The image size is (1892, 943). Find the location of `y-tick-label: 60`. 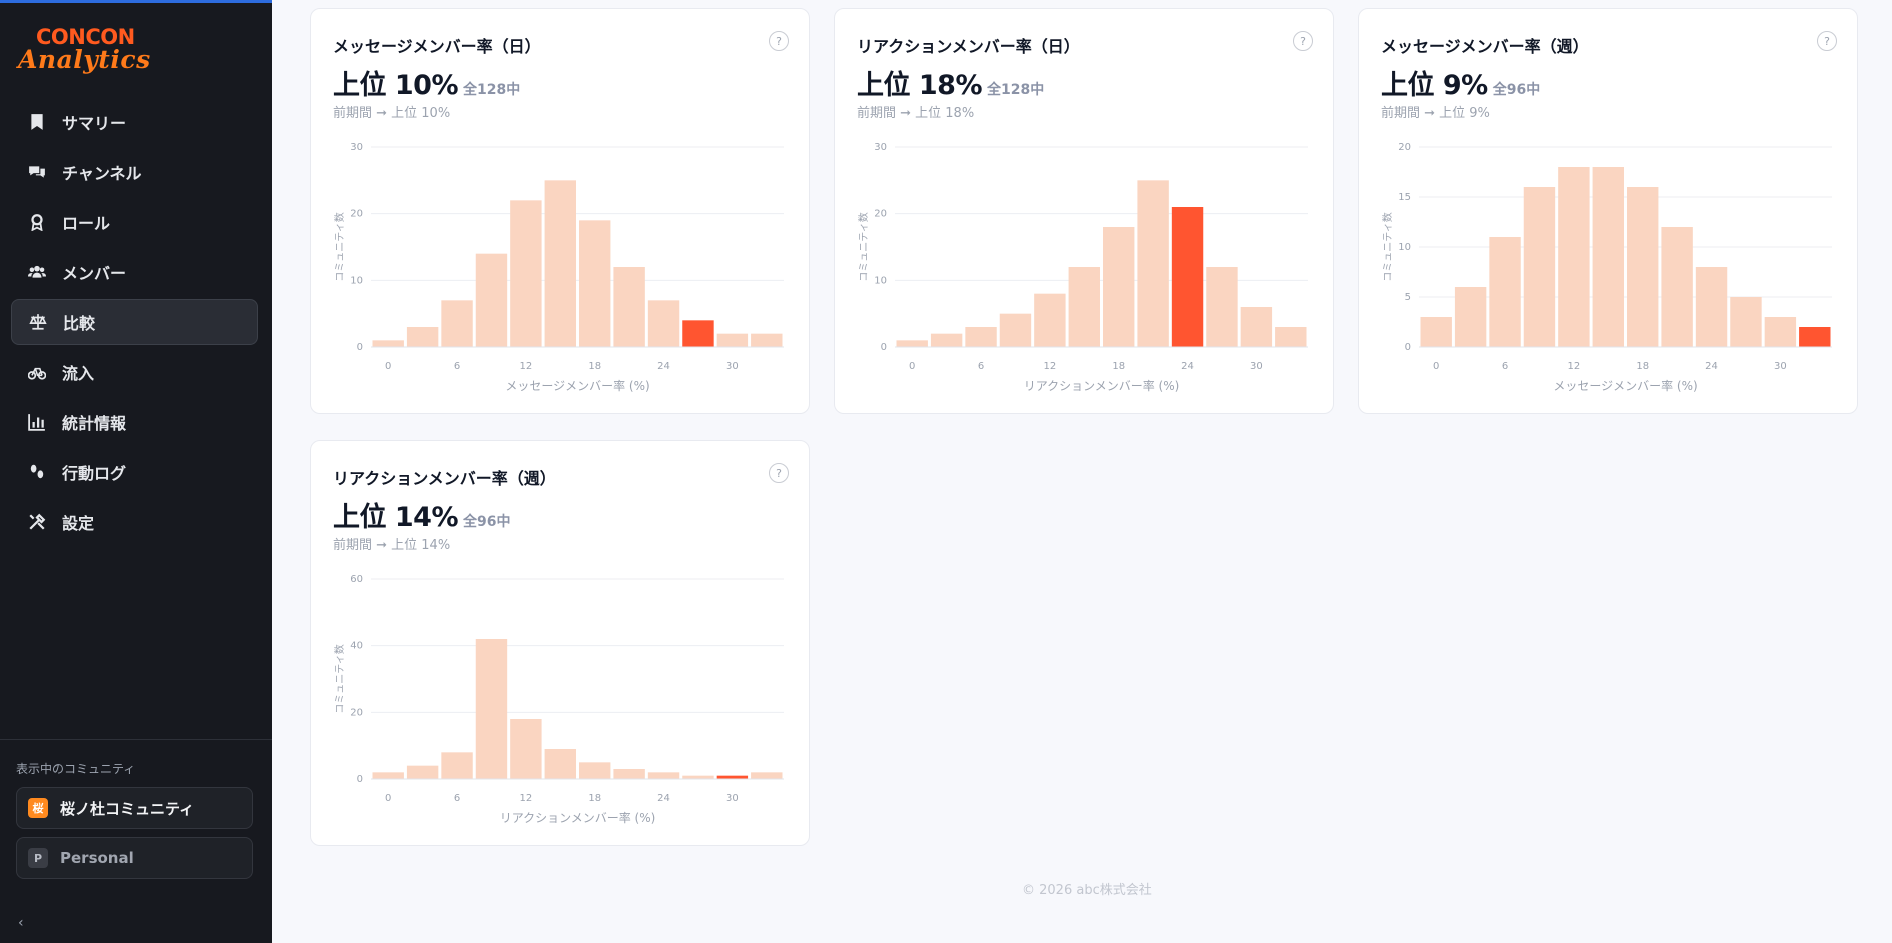

y-tick-label: 60 is located at coordinates (356, 579).